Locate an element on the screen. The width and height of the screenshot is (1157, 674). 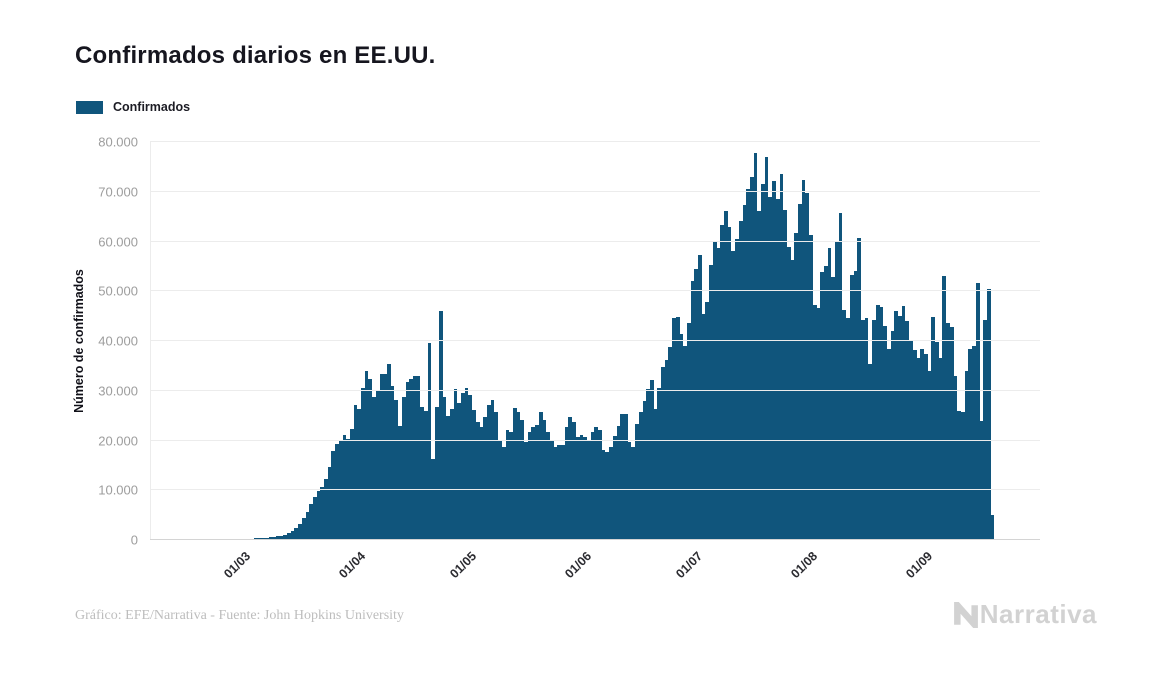
y-tick-label: 70.000 is located at coordinates (118, 192).